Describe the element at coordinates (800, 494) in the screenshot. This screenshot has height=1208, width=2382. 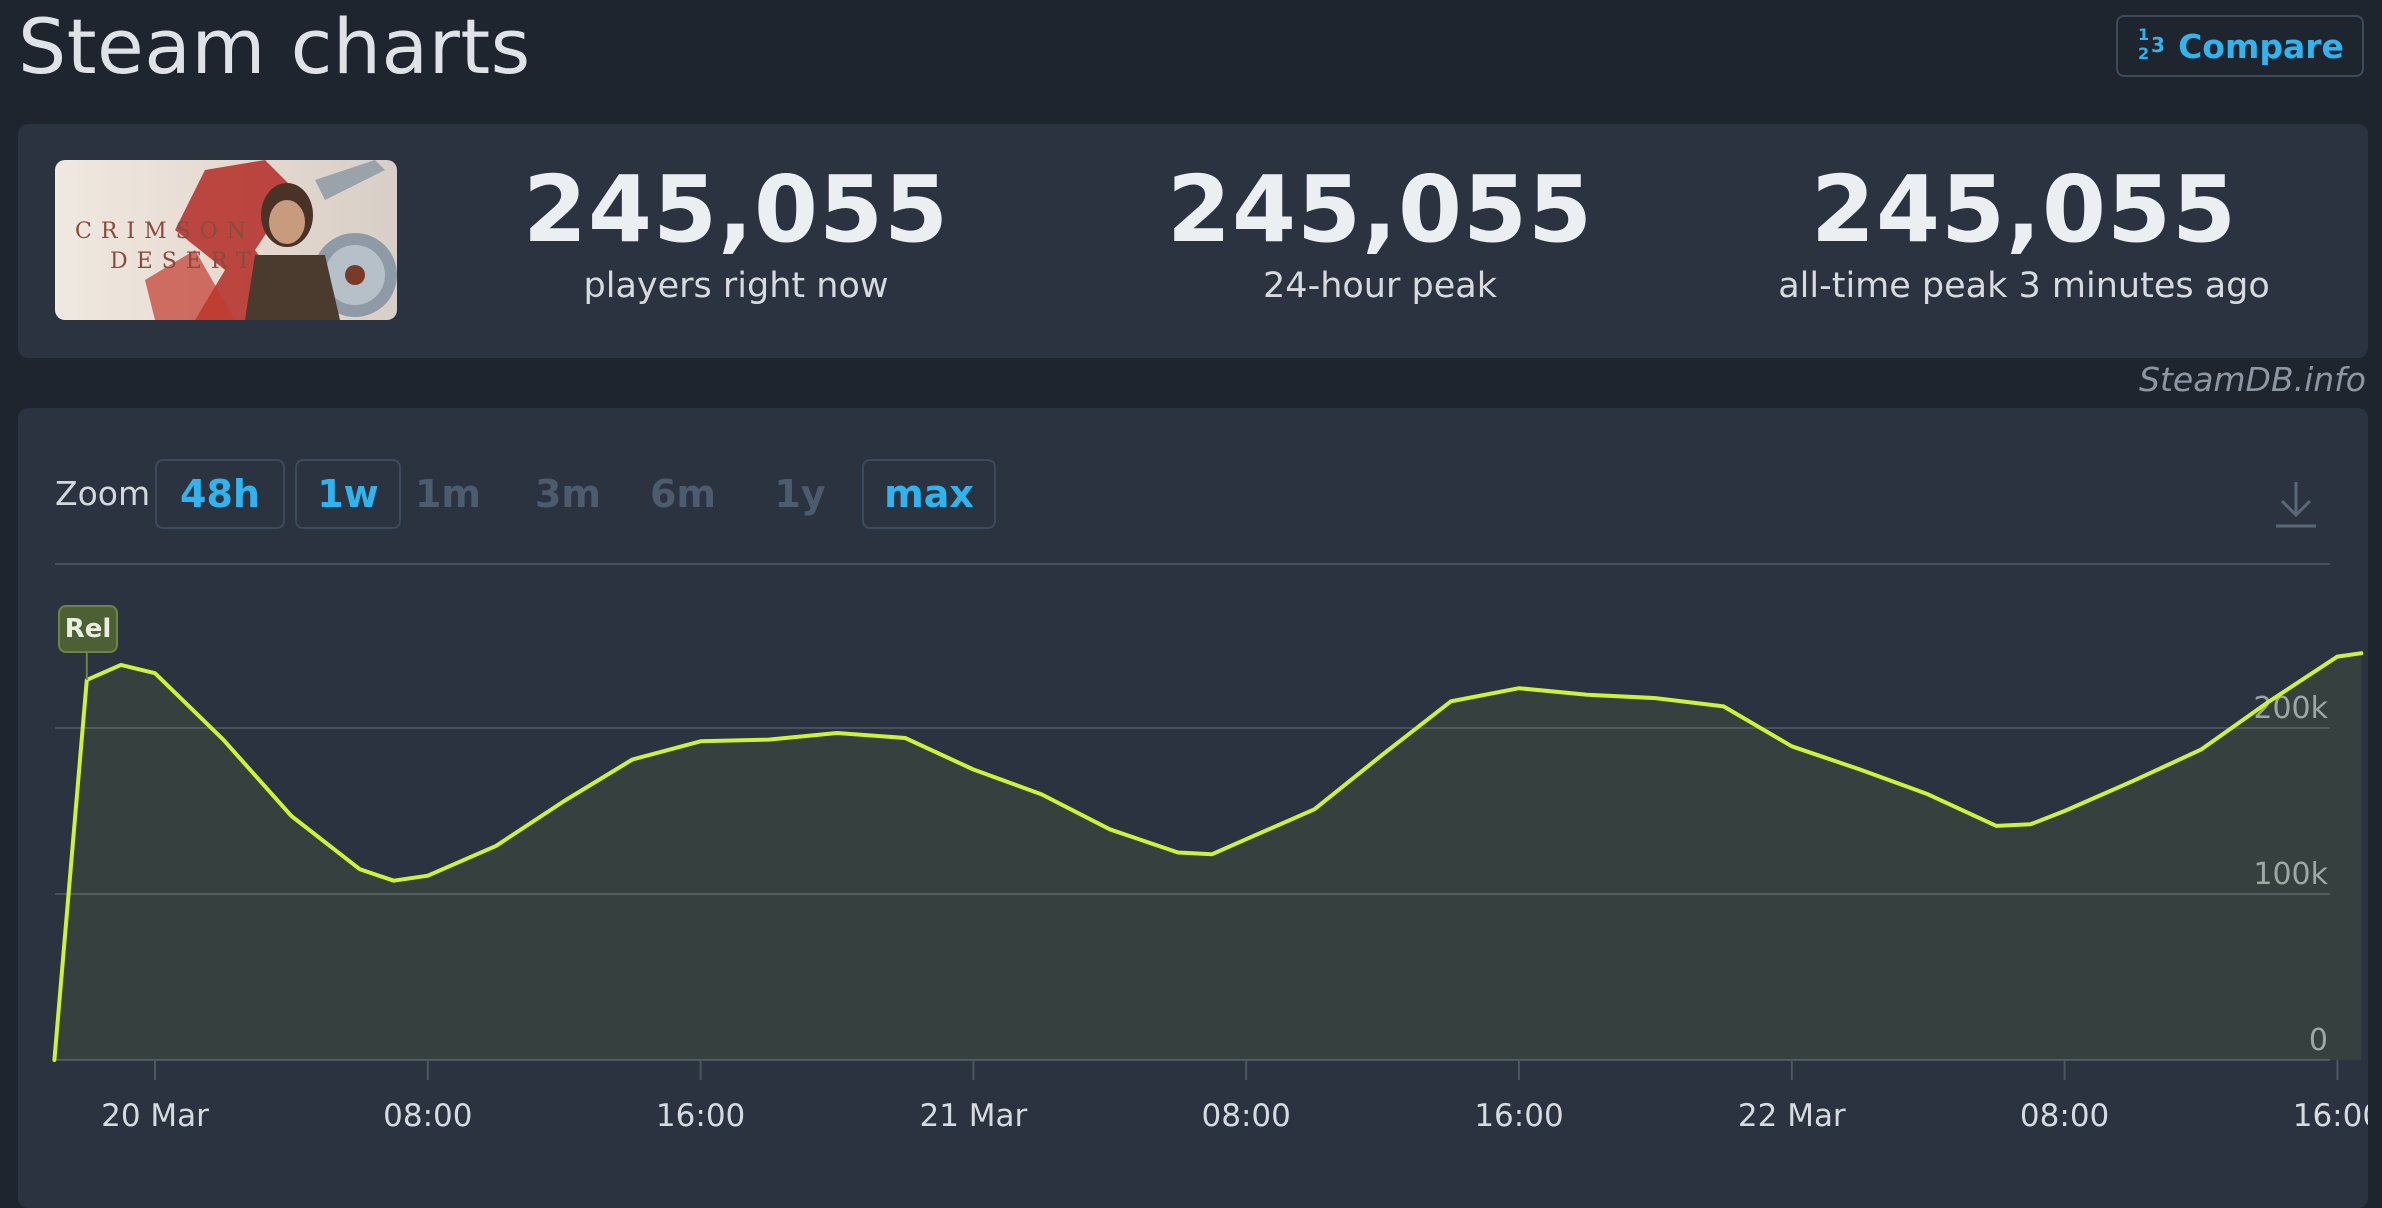
I see `zoom-1y-button: 1y` at that location.